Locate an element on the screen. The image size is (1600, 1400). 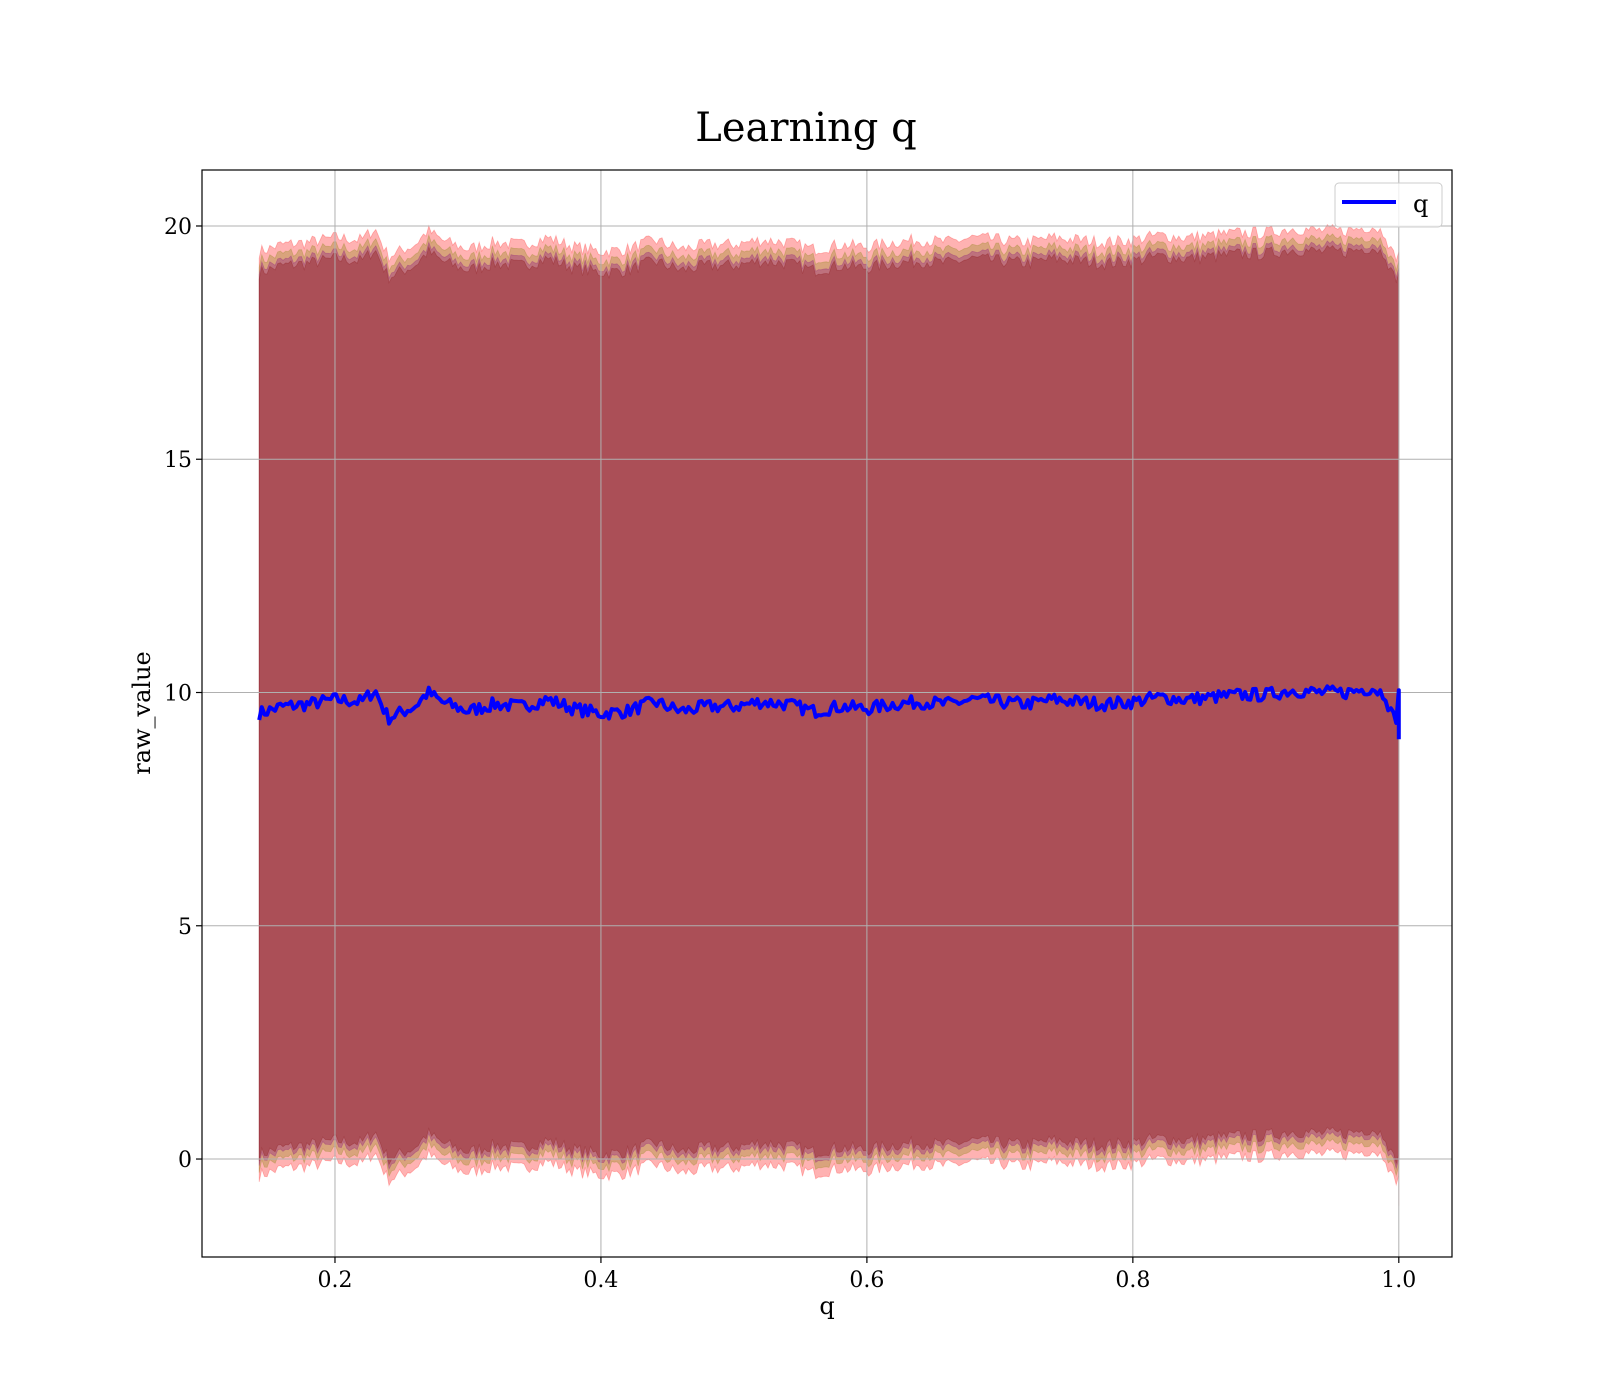
x-tick-label: 1.0 is located at coordinates (1398, 1280).